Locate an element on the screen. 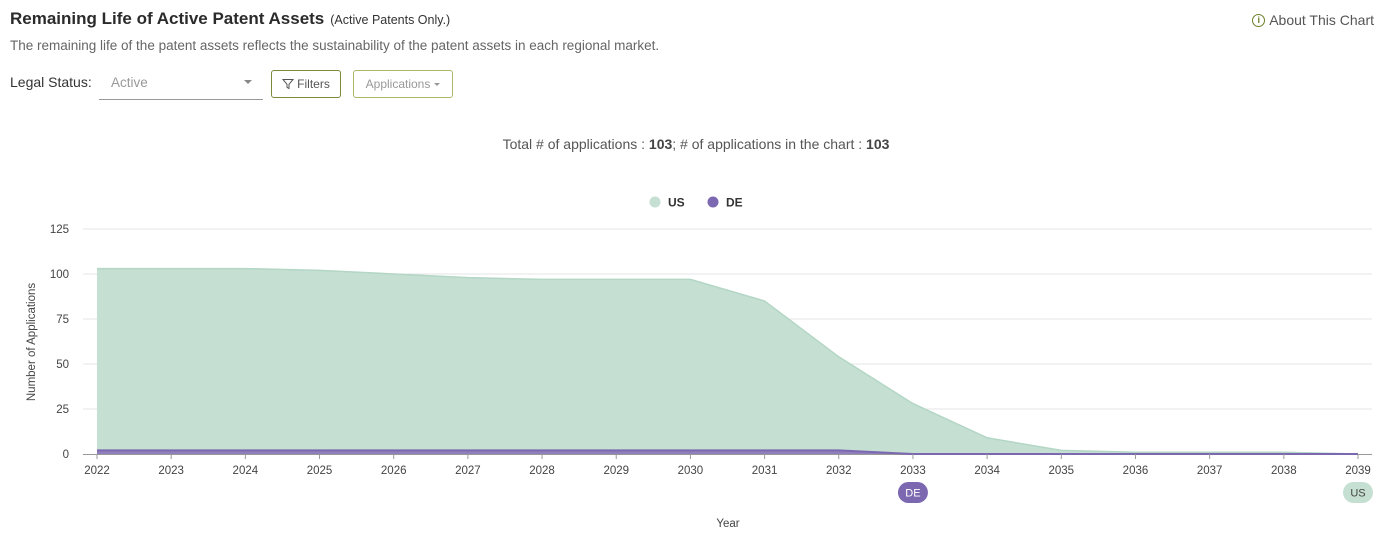 This screenshot has height=544, width=1399. end-marker-de is located at coordinates (912, 492).